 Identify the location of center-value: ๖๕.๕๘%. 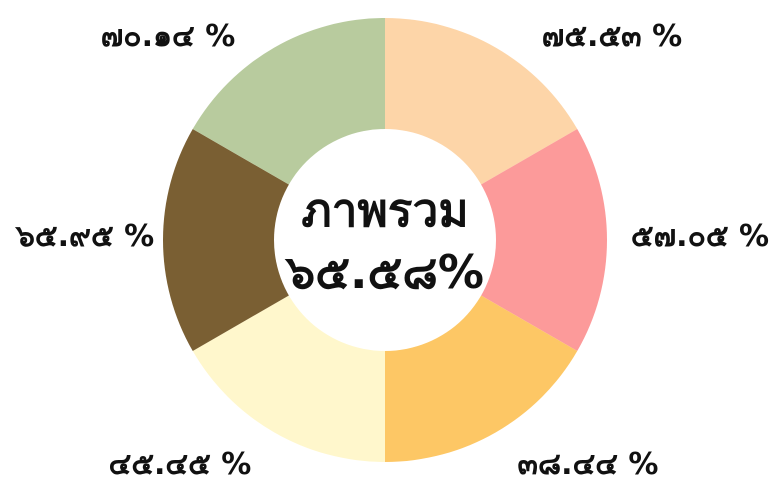
(384, 272).